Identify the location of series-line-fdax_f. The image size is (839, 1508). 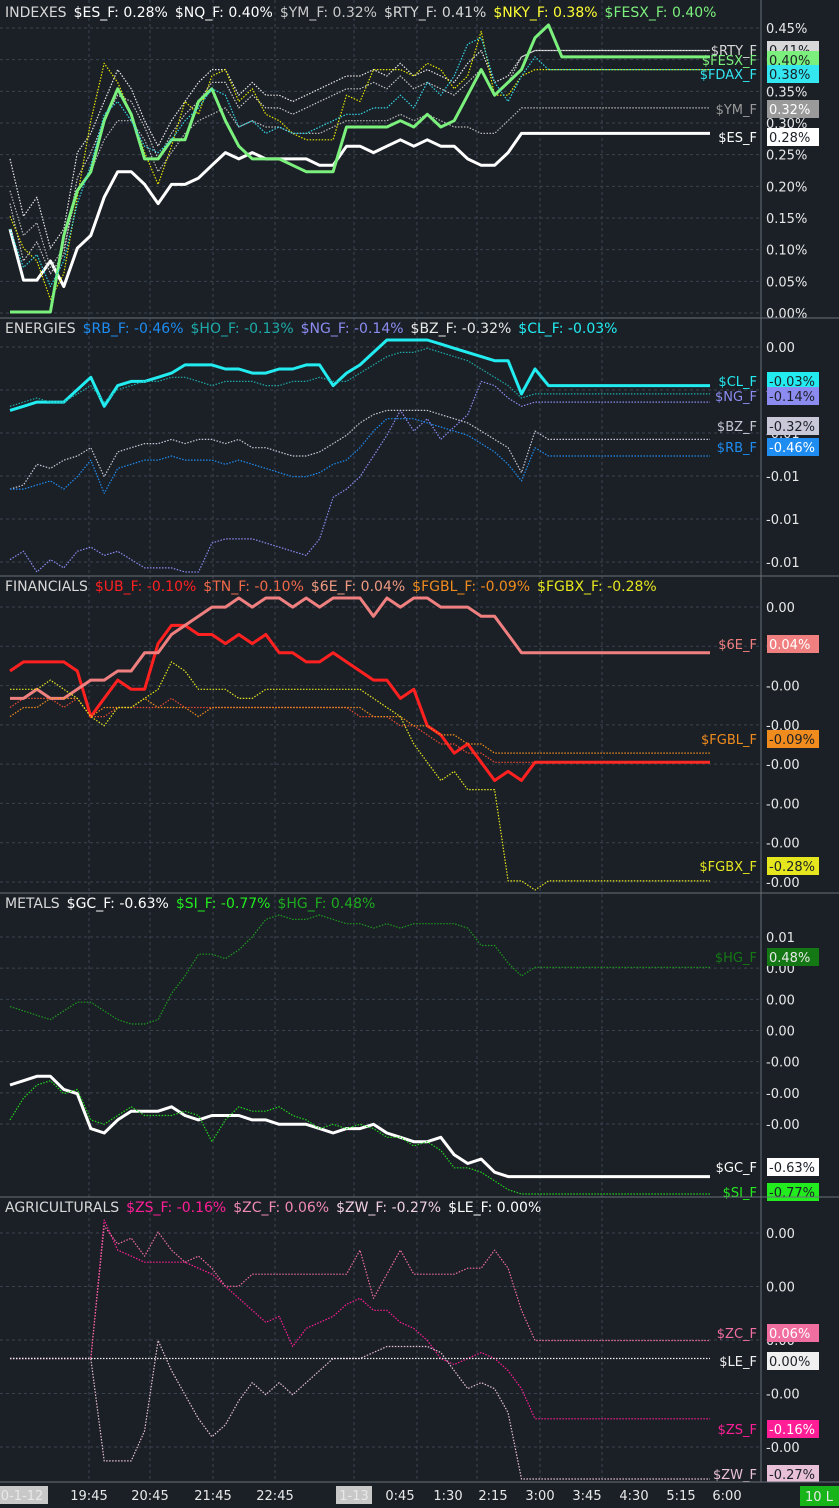
(359, 162).